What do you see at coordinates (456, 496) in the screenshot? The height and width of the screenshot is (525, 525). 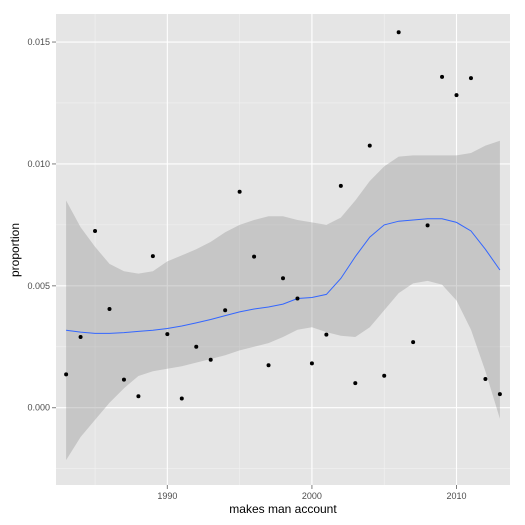 I see `x-tick-label: 2010` at bounding box center [456, 496].